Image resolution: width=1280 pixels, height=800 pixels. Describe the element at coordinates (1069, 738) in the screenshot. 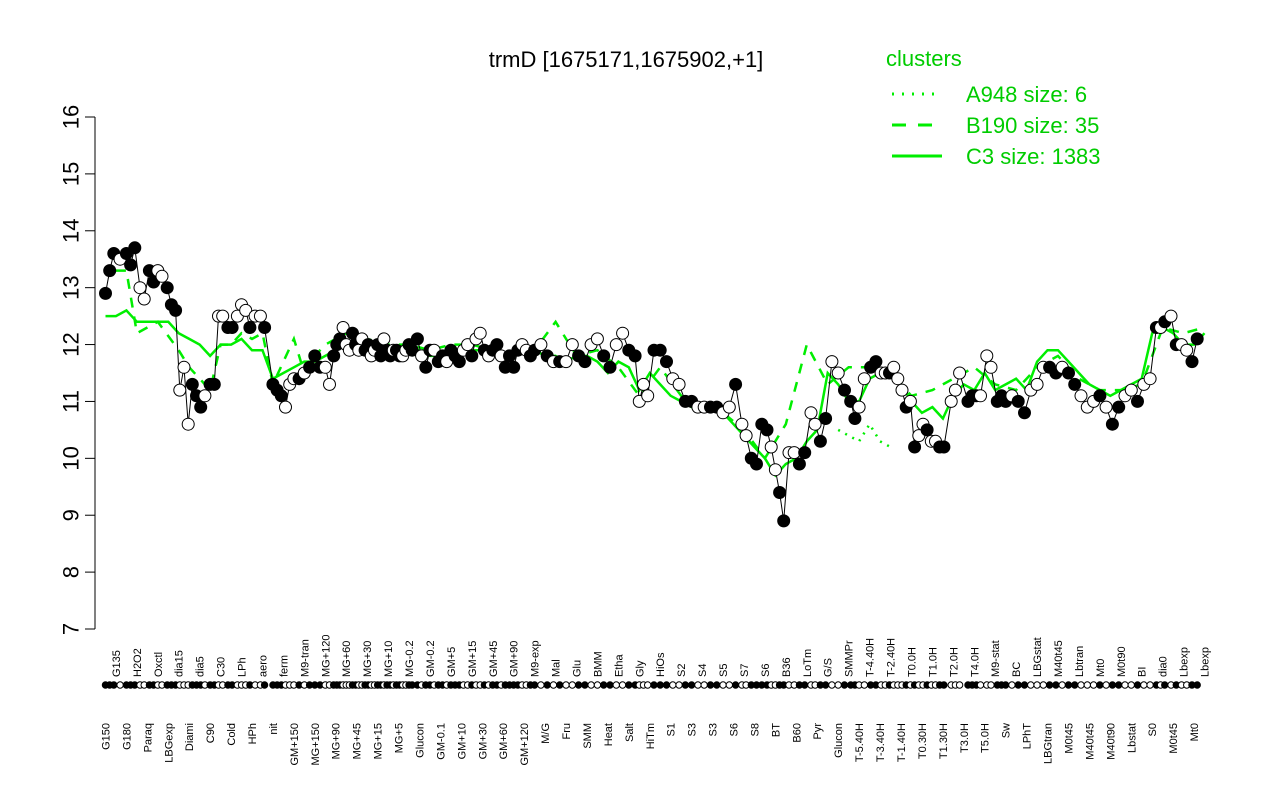

I see `x-tick-label: M0t45` at that location.